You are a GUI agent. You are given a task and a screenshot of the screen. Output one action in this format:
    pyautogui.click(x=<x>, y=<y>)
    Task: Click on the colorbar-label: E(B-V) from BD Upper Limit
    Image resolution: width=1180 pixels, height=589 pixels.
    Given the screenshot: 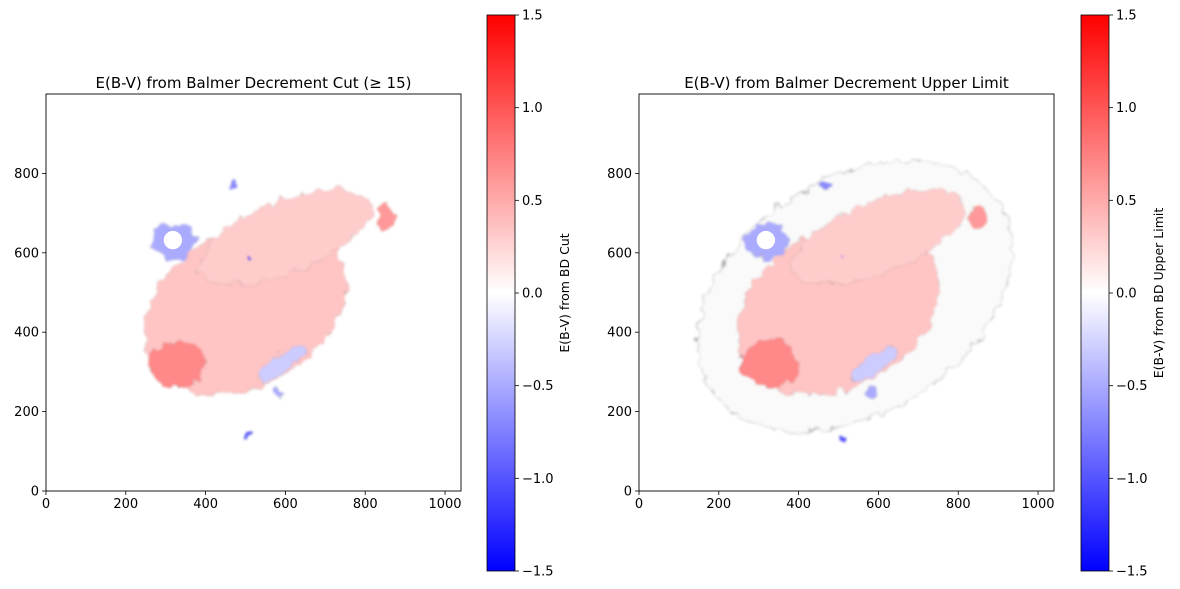 What is the action you would take?
    pyautogui.click(x=1158, y=293)
    